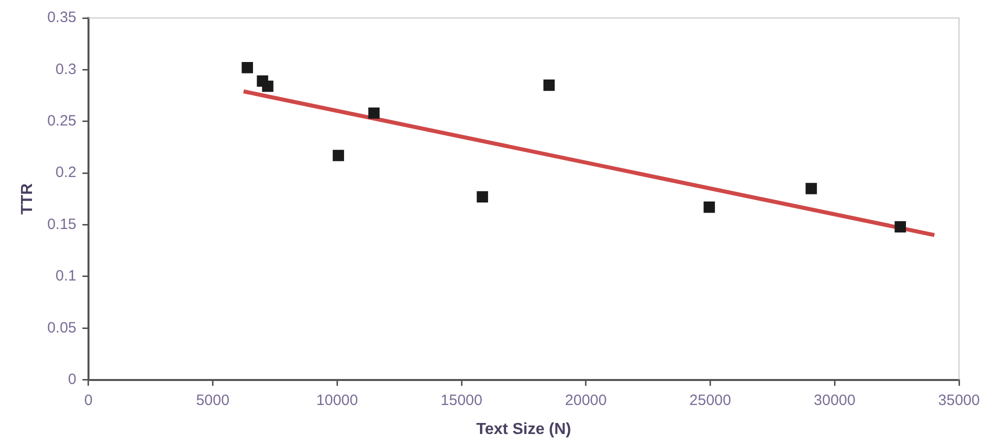 The width and height of the screenshot is (993, 447). What do you see at coordinates (61, 224) in the screenshot?
I see `y-tick-label: 0.15` at bounding box center [61, 224].